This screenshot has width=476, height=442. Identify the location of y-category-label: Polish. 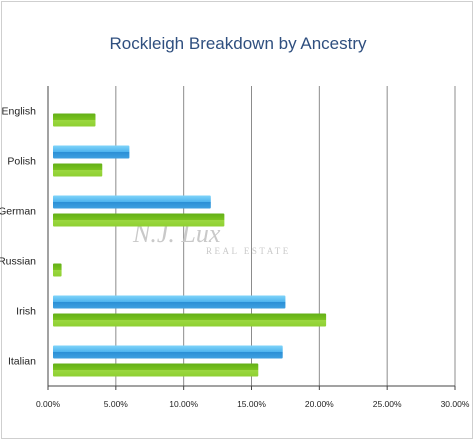
(21, 162).